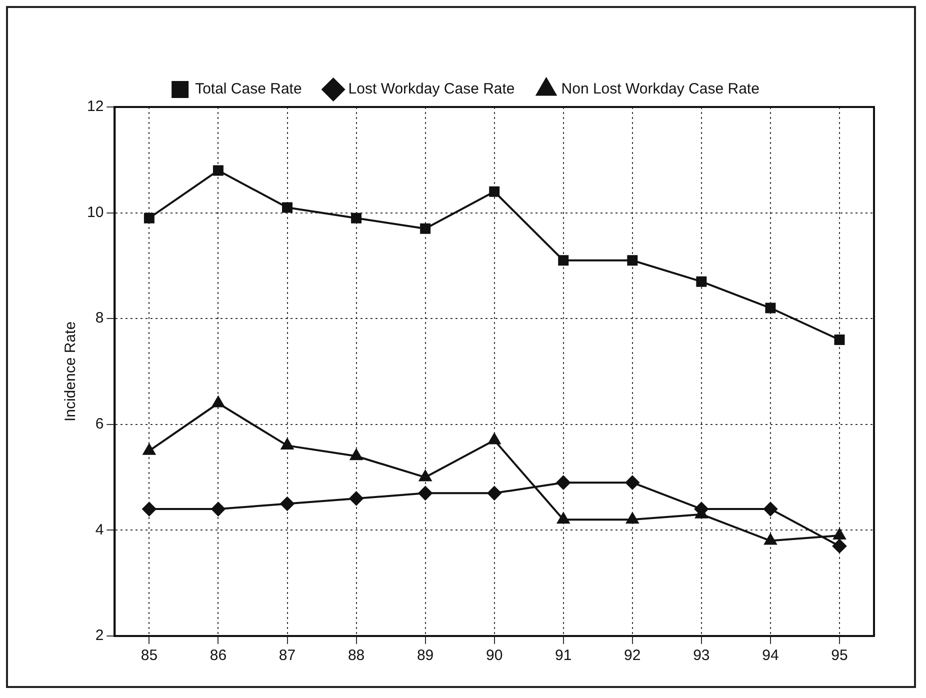  I want to click on y-tick-label: 4, so click(99, 529).